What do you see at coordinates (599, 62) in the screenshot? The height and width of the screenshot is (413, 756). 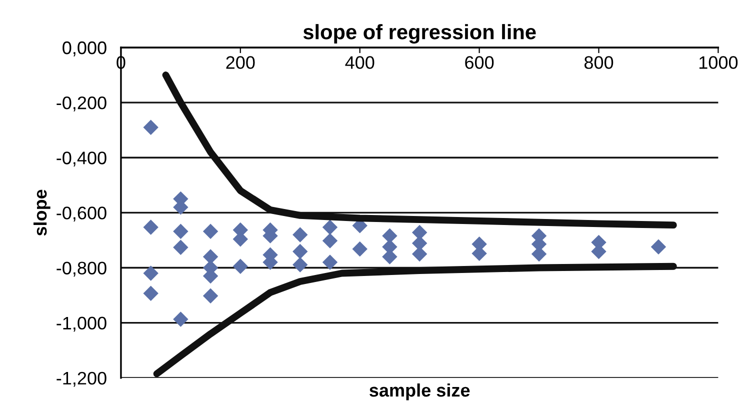 I see `x-tick-label: 800` at bounding box center [599, 62].